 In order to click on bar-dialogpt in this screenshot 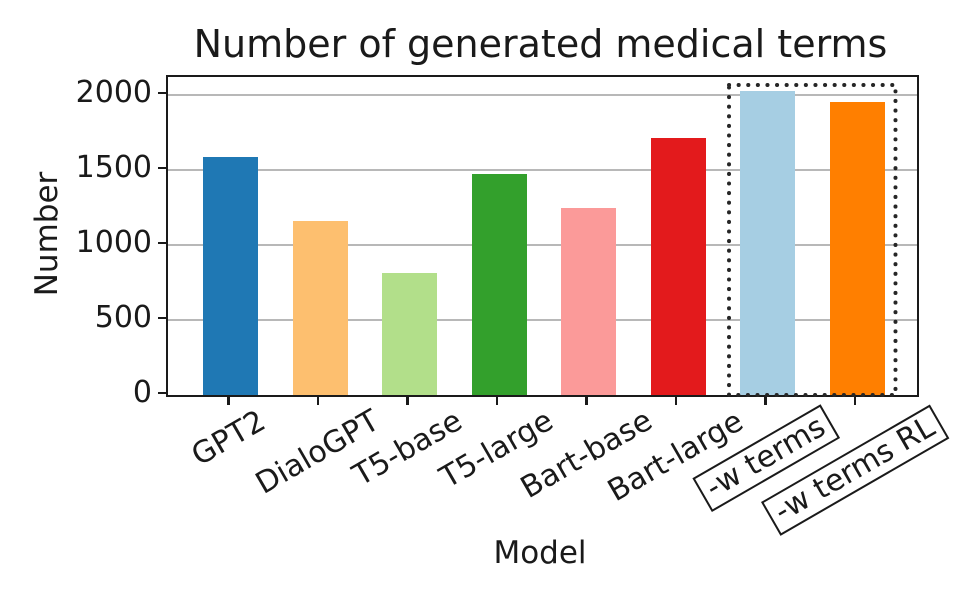, I will do `click(320, 308)`.